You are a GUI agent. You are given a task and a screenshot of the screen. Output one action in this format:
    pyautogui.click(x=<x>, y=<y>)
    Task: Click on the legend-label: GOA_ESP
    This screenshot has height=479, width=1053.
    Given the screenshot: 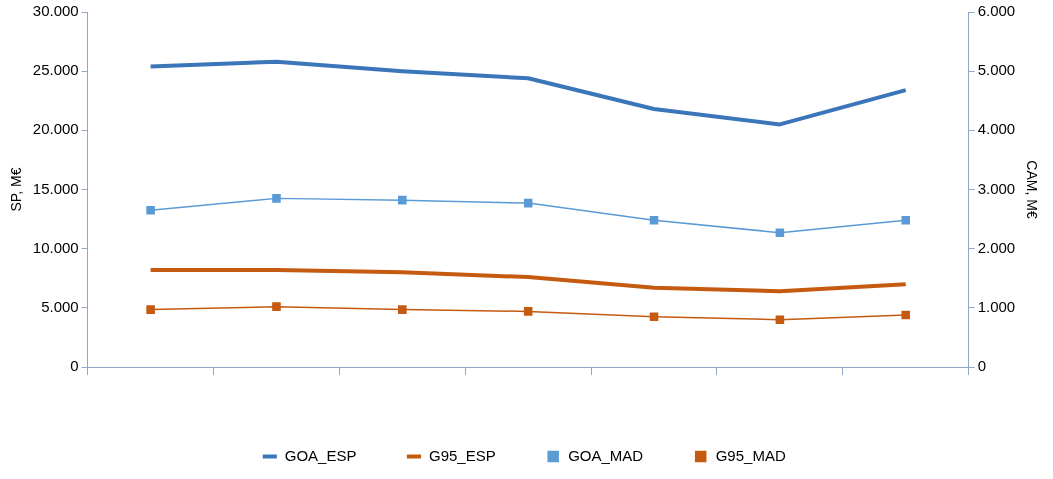 What is the action you would take?
    pyautogui.click(x=320, y=455)
    